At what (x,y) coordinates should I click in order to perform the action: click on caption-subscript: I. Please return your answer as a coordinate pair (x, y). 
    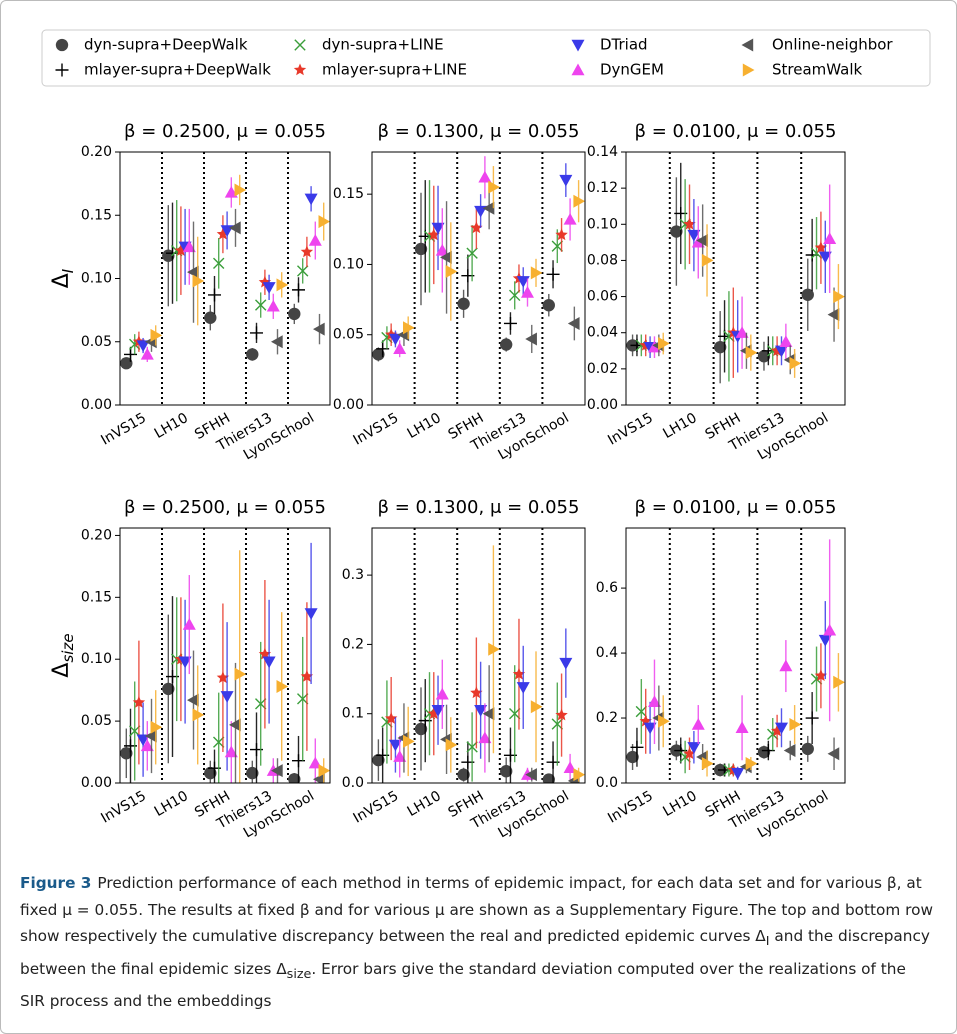
    Looking at the image, I should click on (767, 942).